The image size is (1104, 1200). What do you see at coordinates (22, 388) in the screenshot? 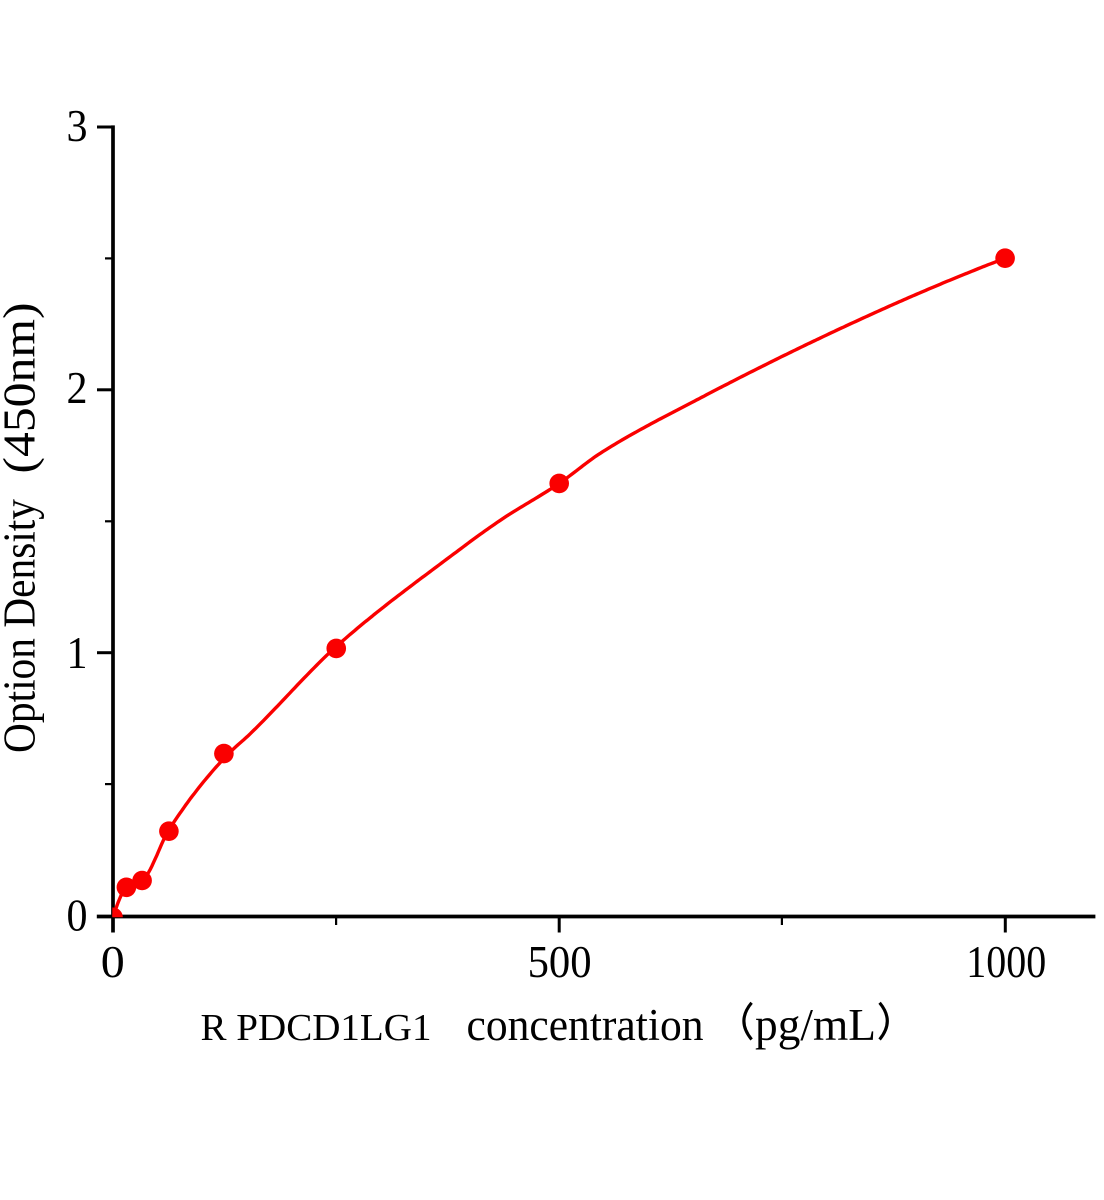
I see `svg-text: (450nm)` at bounding box center [22, 388].